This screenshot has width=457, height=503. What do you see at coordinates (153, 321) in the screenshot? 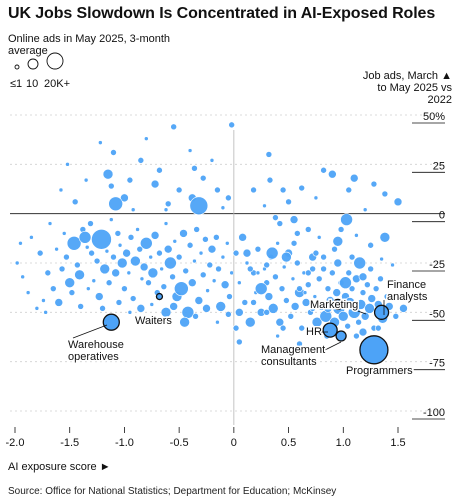
I see `annotation-label: Waiters` at bounding box center [153, 321].